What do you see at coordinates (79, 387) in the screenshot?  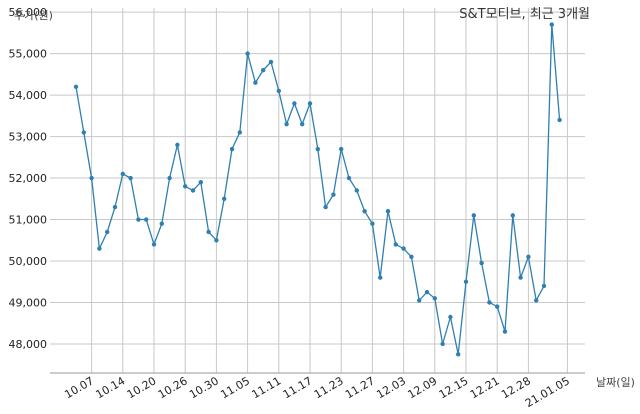 I see `x-tick-label: 10.07` at bounding box center [79, 387].